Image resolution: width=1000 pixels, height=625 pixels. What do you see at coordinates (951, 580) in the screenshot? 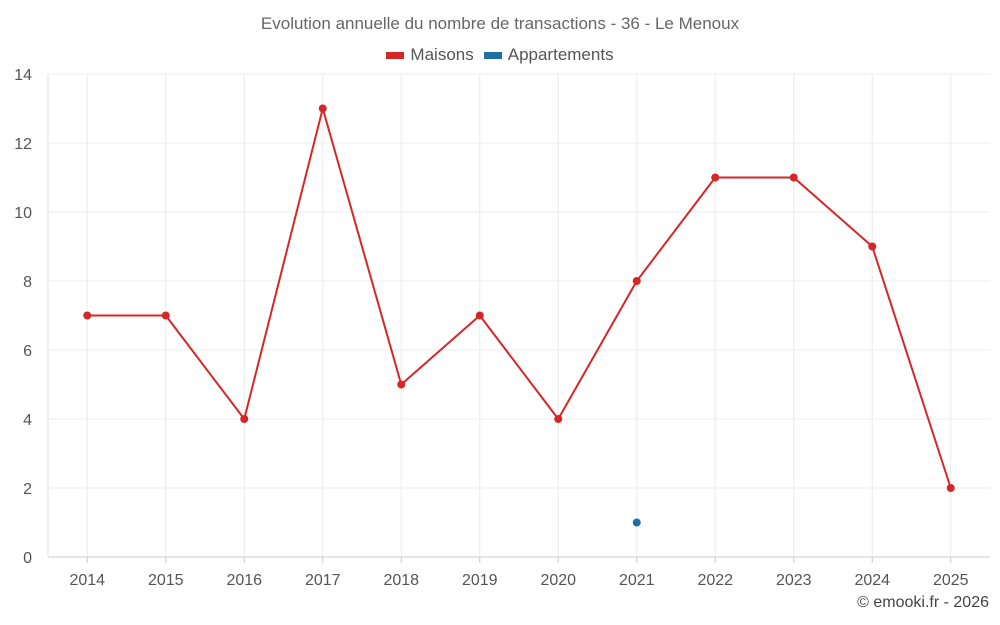
I see `x-tick-label: 2025` at bounding box center [951, 580].